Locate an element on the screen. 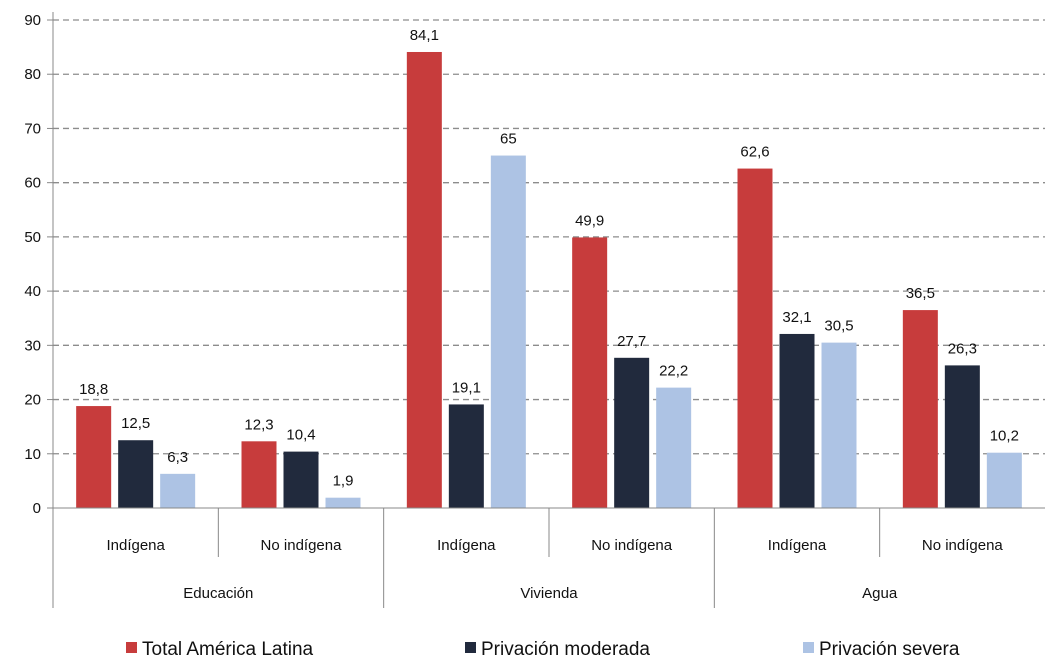 The height and width of the screenshot is (659, 1047). y-tick-label: 10 is located at coordinates (32, 454).